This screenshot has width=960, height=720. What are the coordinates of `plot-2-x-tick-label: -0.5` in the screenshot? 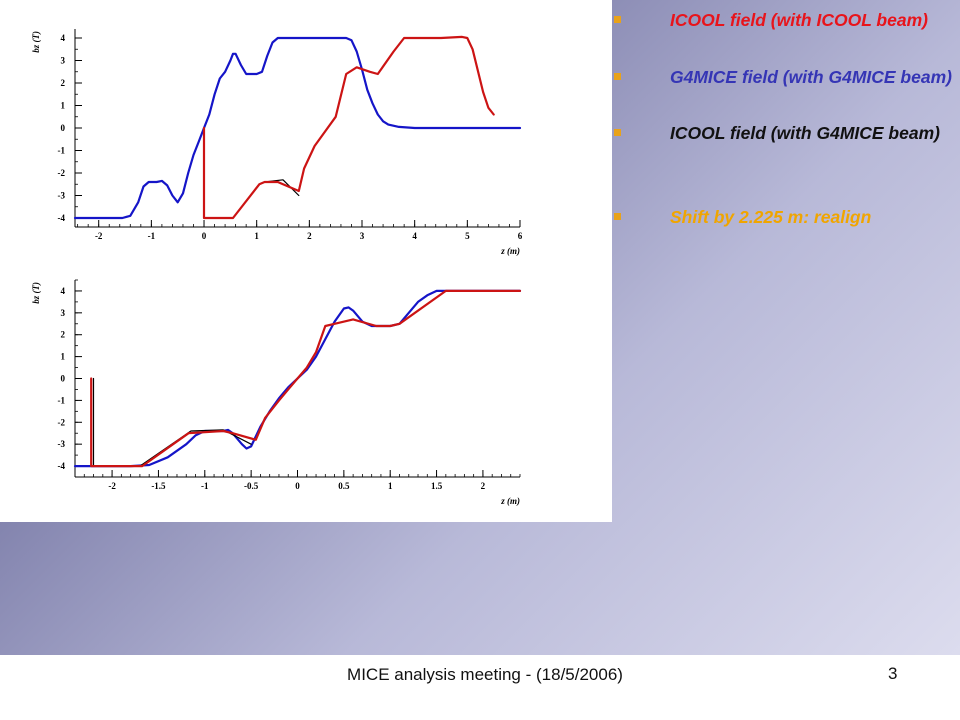 It's located at (251, 486).